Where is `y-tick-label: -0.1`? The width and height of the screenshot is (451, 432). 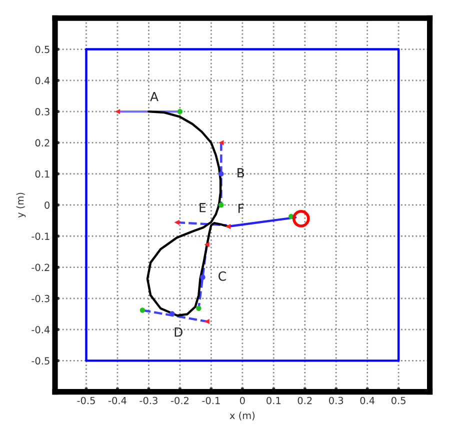
y-tick-label: -0.1 is located at coordinates (41, 236).